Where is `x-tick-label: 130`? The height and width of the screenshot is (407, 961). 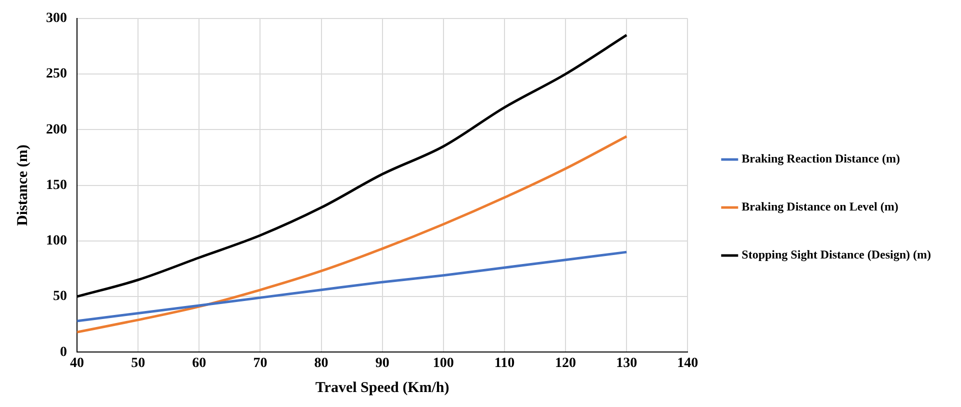
x-tick-label: 130 is located at coordinates (627, 364).